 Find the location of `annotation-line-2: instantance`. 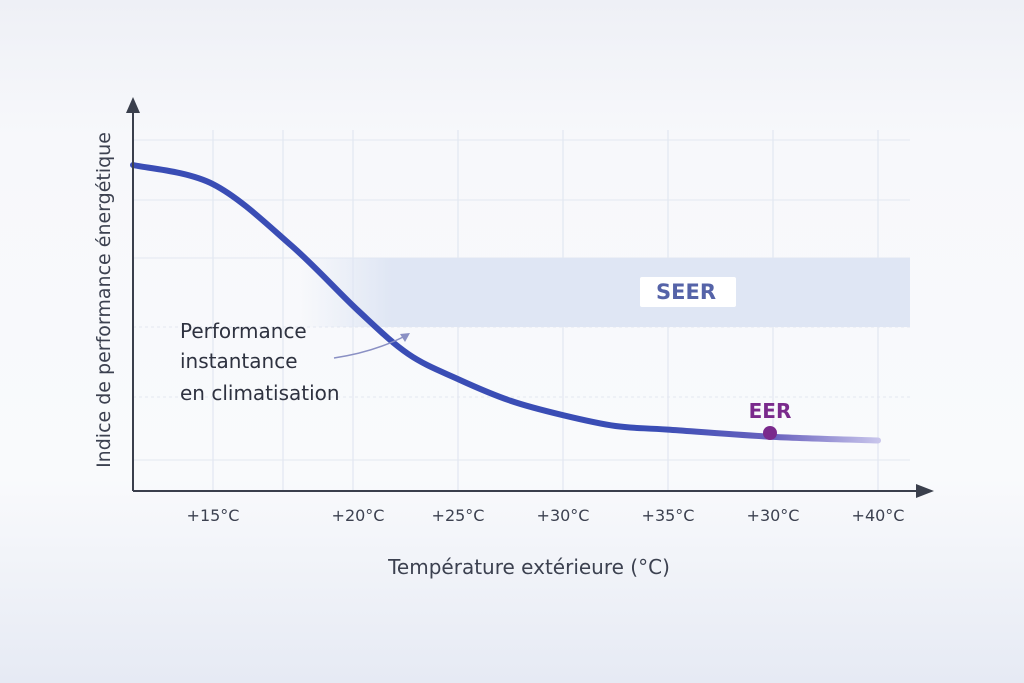

annotation-line-2: instantance is located at coordinates (239, 361).